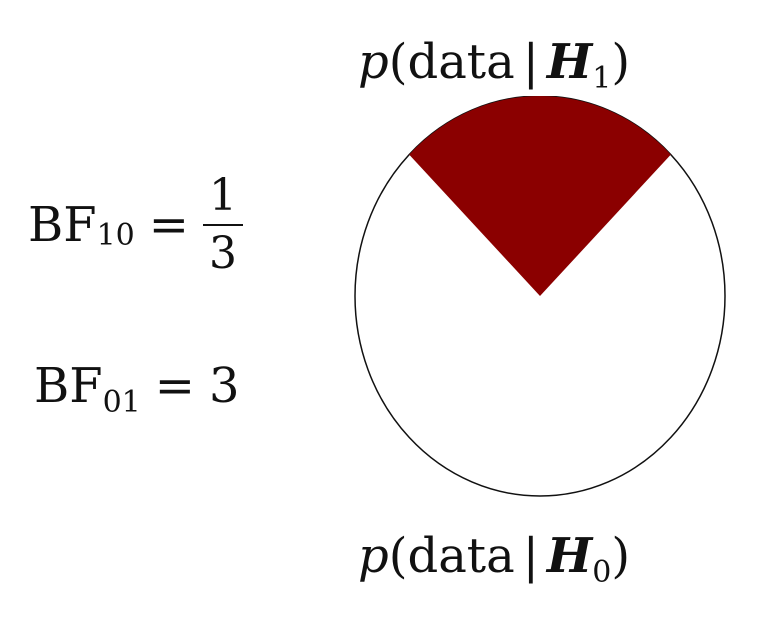 This screenshot has height=622, width=758. Describe the element at coordinates (602, 572) in the screenshot. I see `hypothesis-subscript: 0` at that location.